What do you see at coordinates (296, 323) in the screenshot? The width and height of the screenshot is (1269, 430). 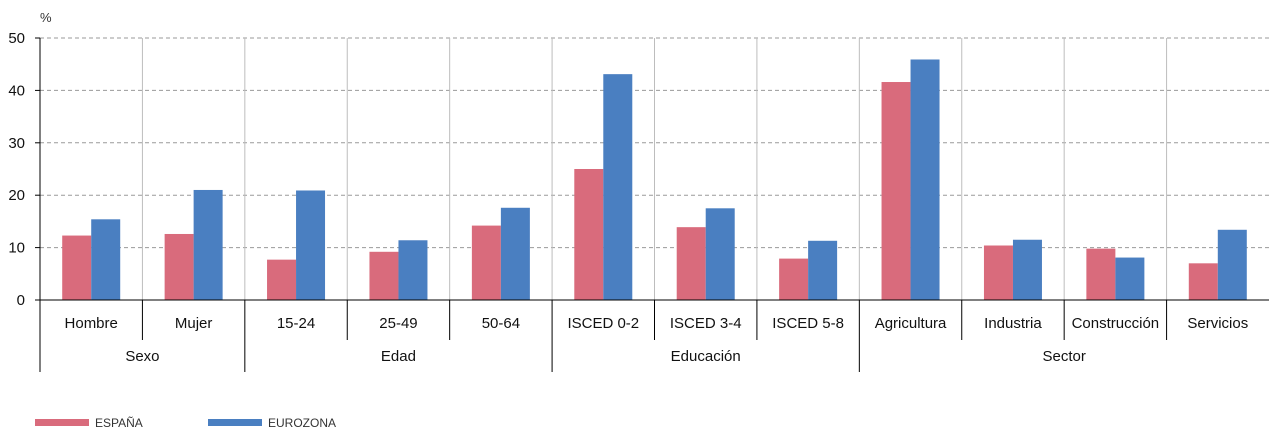 I see `x-tick-label: 15-24` at bounding box center [296, 323].